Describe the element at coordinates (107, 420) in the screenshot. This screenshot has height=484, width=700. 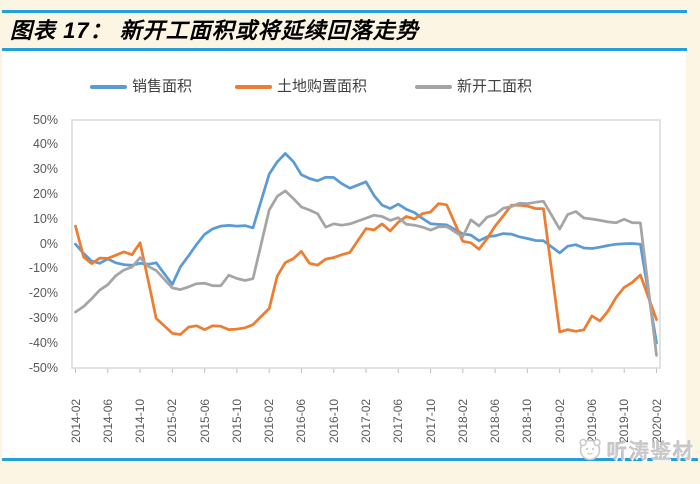
I see `x-axis-label: 2014-06` at that location.